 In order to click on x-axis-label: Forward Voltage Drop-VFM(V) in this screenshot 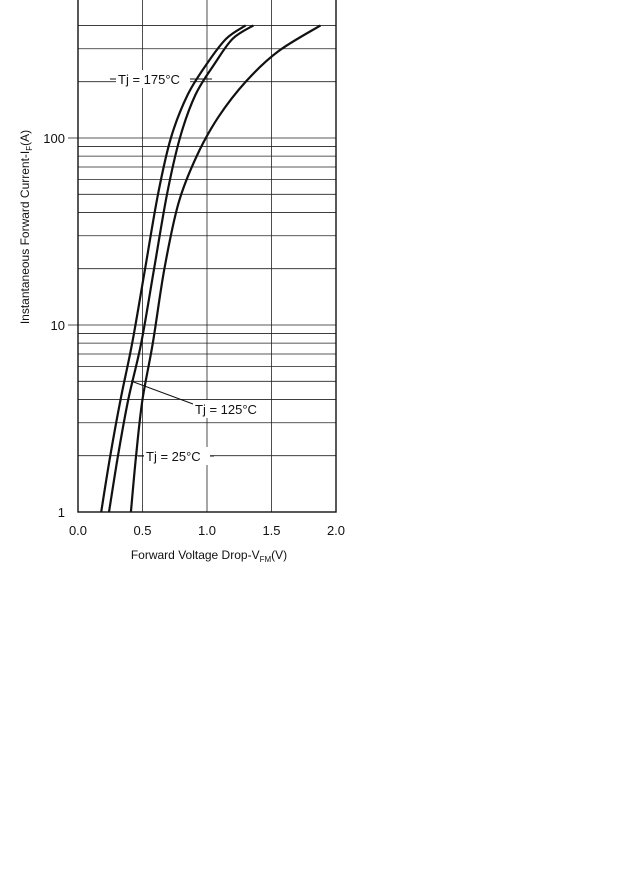, I will do `click(209, 556)`.